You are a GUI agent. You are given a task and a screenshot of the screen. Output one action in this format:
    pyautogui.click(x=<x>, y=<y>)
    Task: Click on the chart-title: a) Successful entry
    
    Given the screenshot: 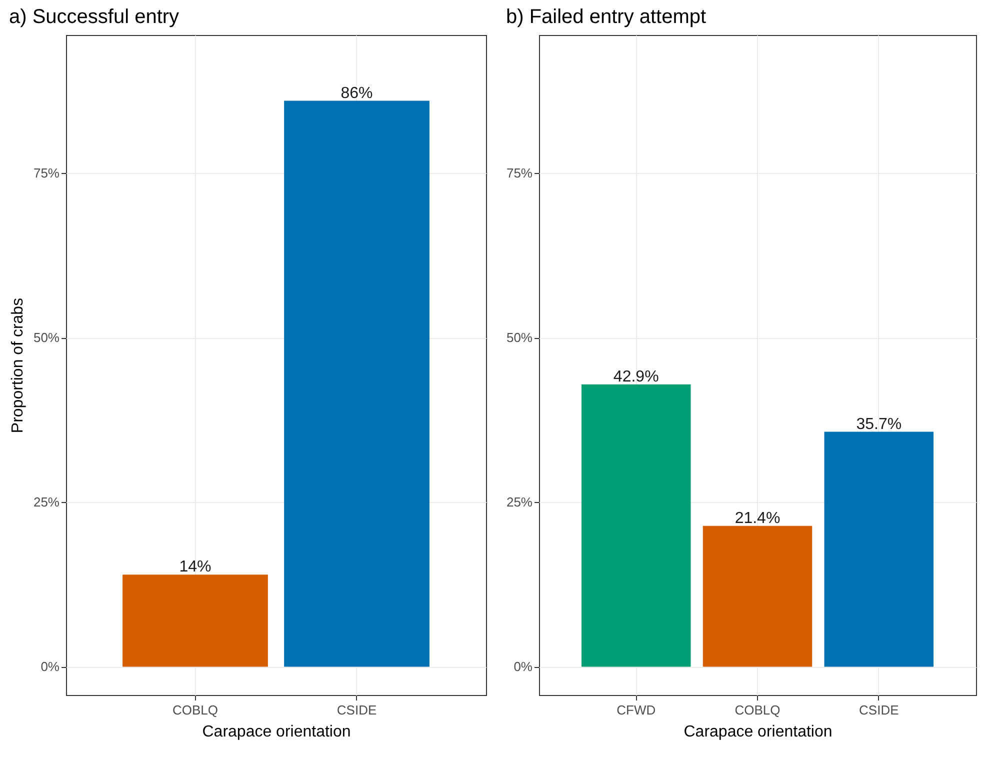 What is the action you would take?
    pyautogui.click(x=94, y=17)
    